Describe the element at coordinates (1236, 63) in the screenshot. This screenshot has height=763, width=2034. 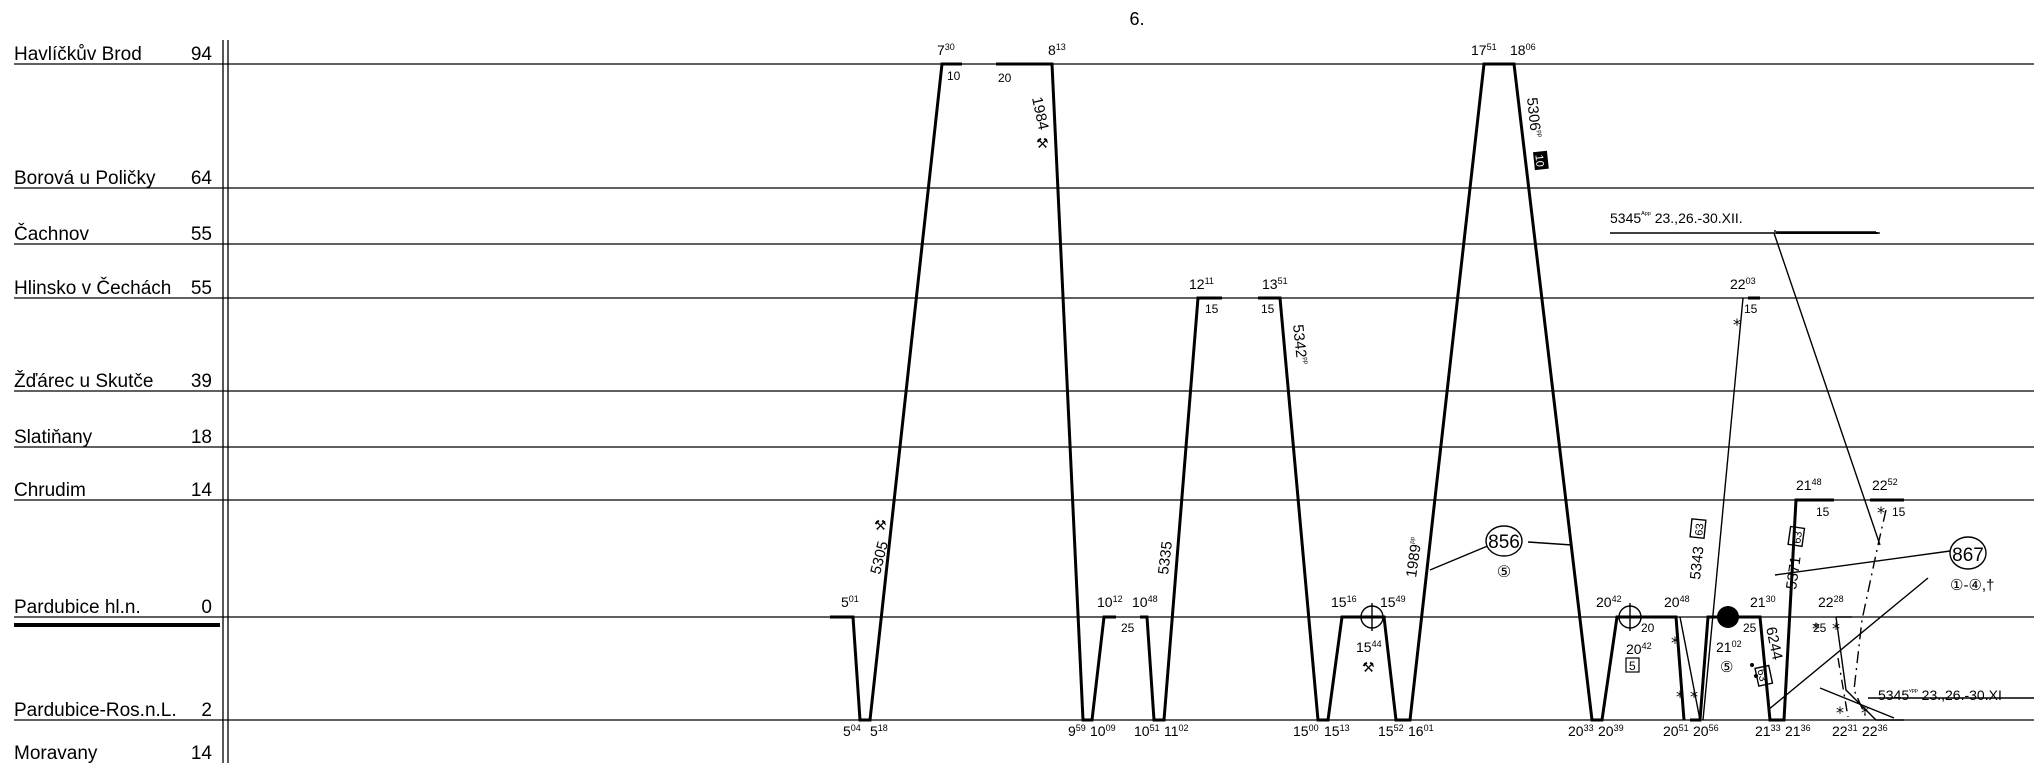
I see `times-havlickuv-brod: 730 10 813 20 1751 1806` at that location.